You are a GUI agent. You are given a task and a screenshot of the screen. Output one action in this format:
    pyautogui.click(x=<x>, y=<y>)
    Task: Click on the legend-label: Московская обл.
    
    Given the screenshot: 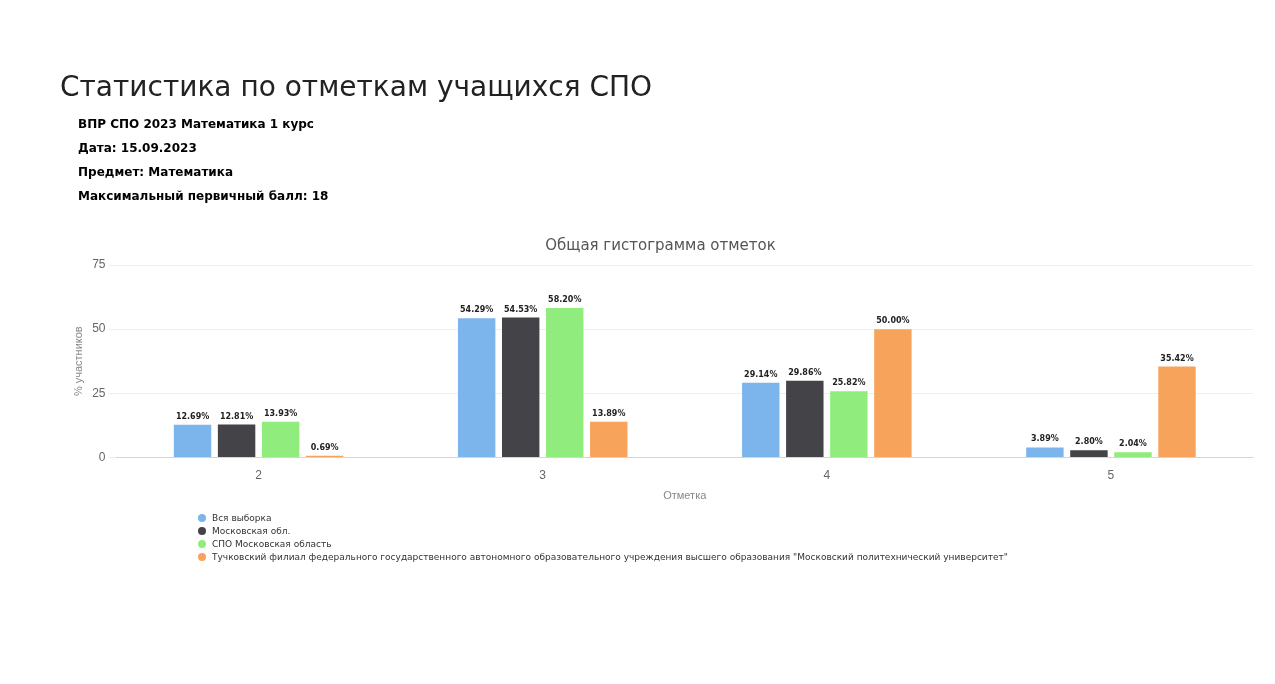 What is the action you would take?
    pyautogui.click(x=251, y=530)
    